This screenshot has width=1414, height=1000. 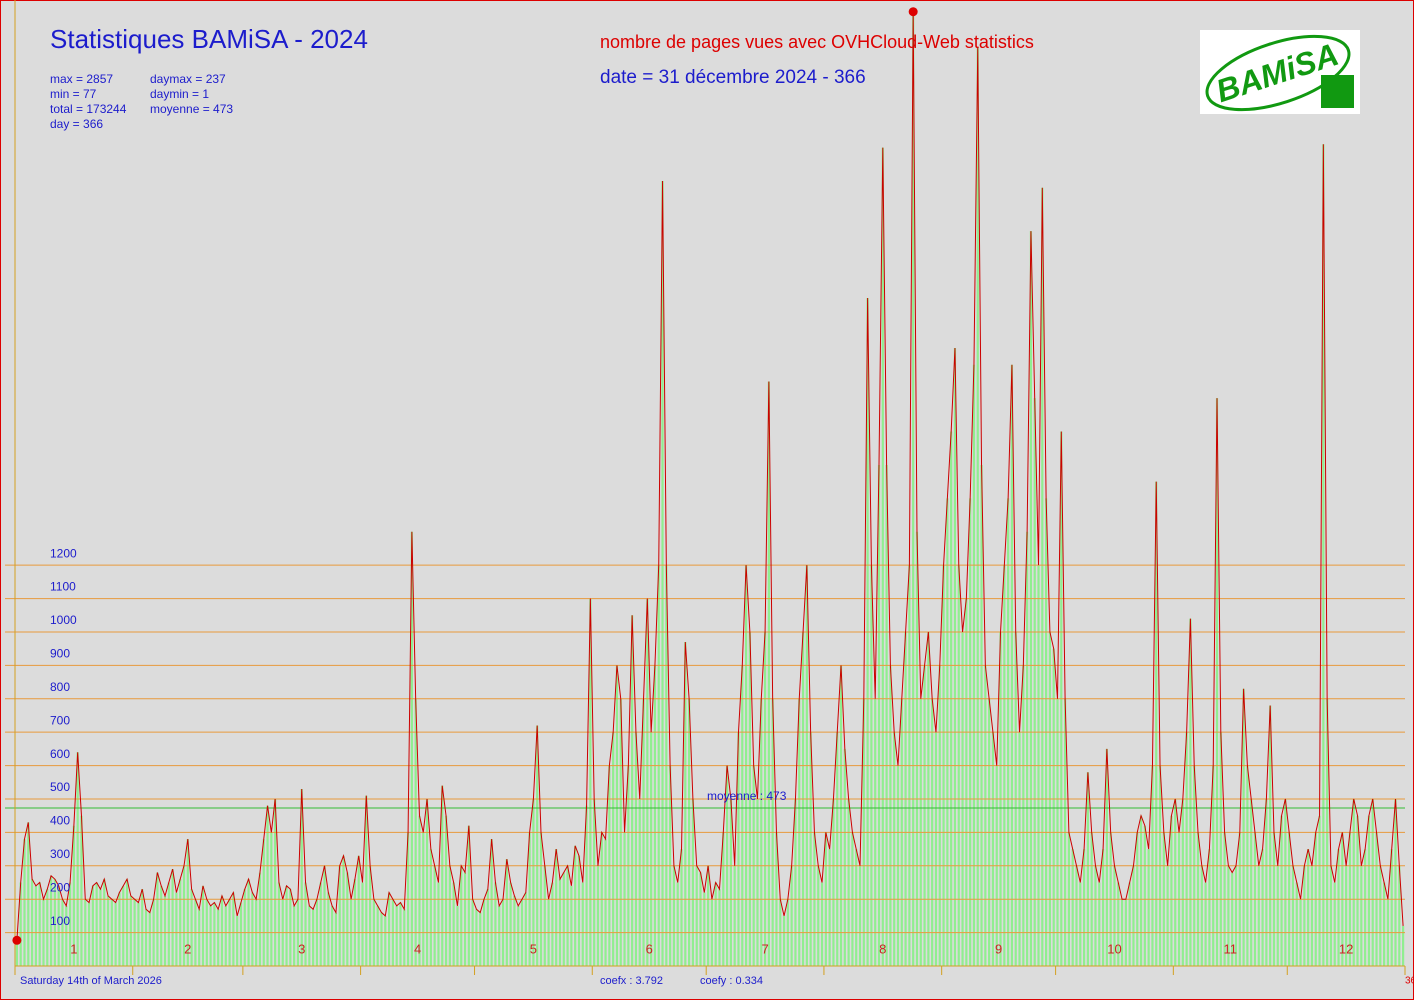 What do you see at coordinates (764, 948) in the screenshot?
I see `x-tick-label: 7` at bounding box center [764, 948].